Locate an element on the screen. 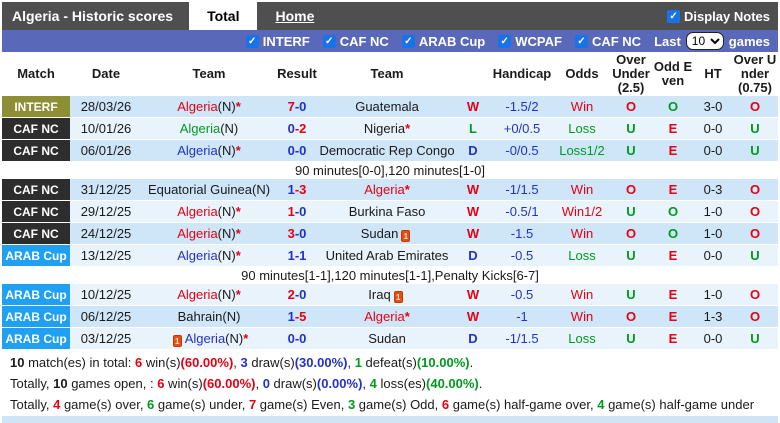  topbar-spacer is located at coordinates (499, 16).